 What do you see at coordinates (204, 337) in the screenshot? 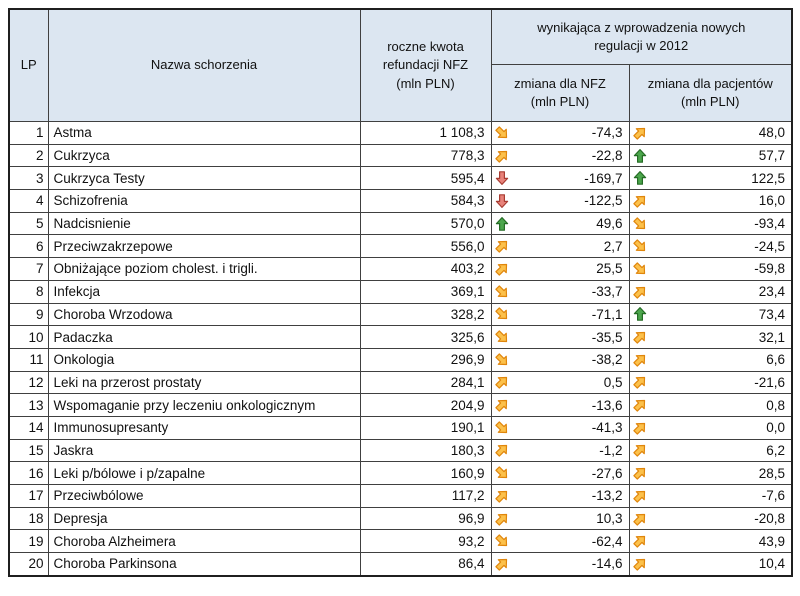
I see `disease-name: Padaczka` at bounding box center [204, 337].